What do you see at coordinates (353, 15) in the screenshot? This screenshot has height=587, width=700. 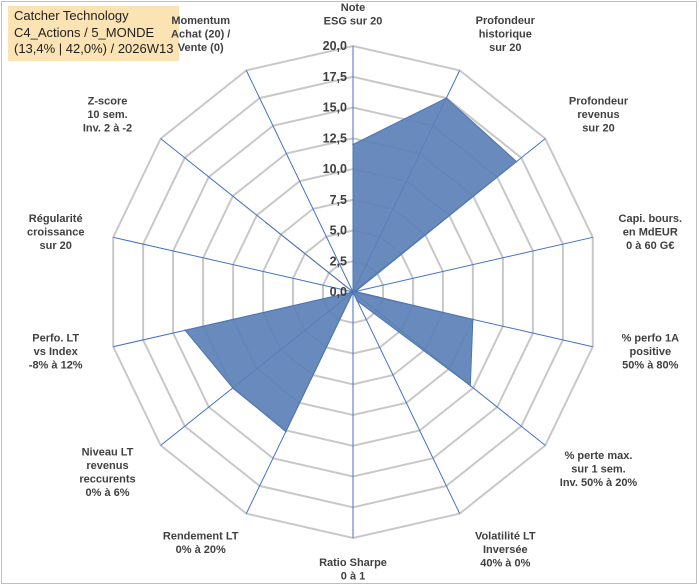 I see `category-label-0: Note ESG sur 20` at bounding box center [353, 15].